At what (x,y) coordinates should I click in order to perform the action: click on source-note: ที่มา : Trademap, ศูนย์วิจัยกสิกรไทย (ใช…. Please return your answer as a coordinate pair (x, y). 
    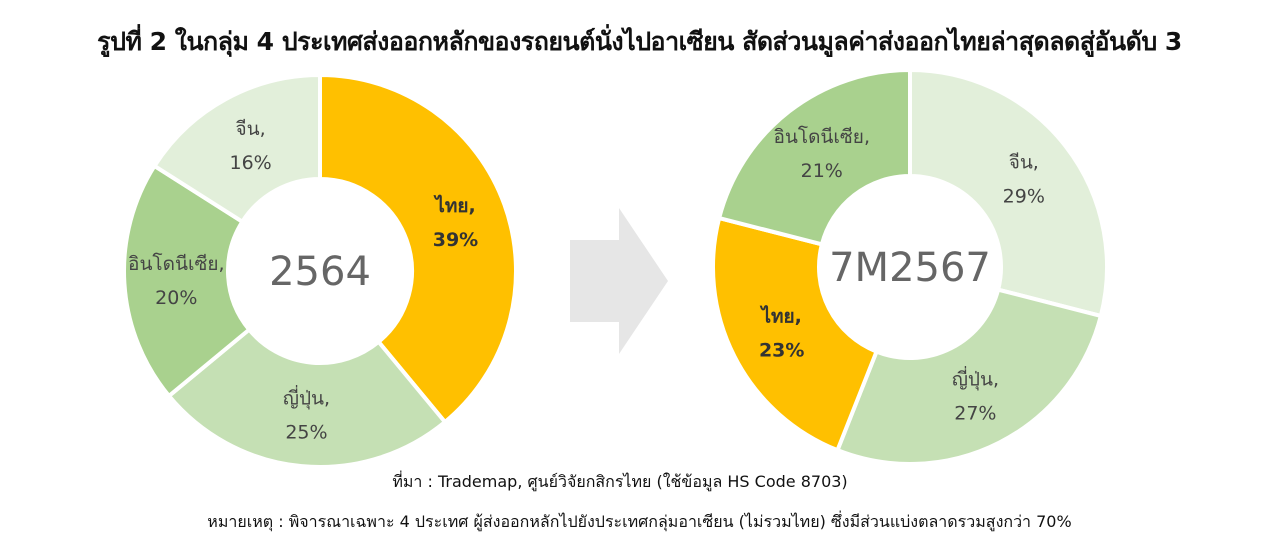
    Looking at the image, I should click on (620, 481).